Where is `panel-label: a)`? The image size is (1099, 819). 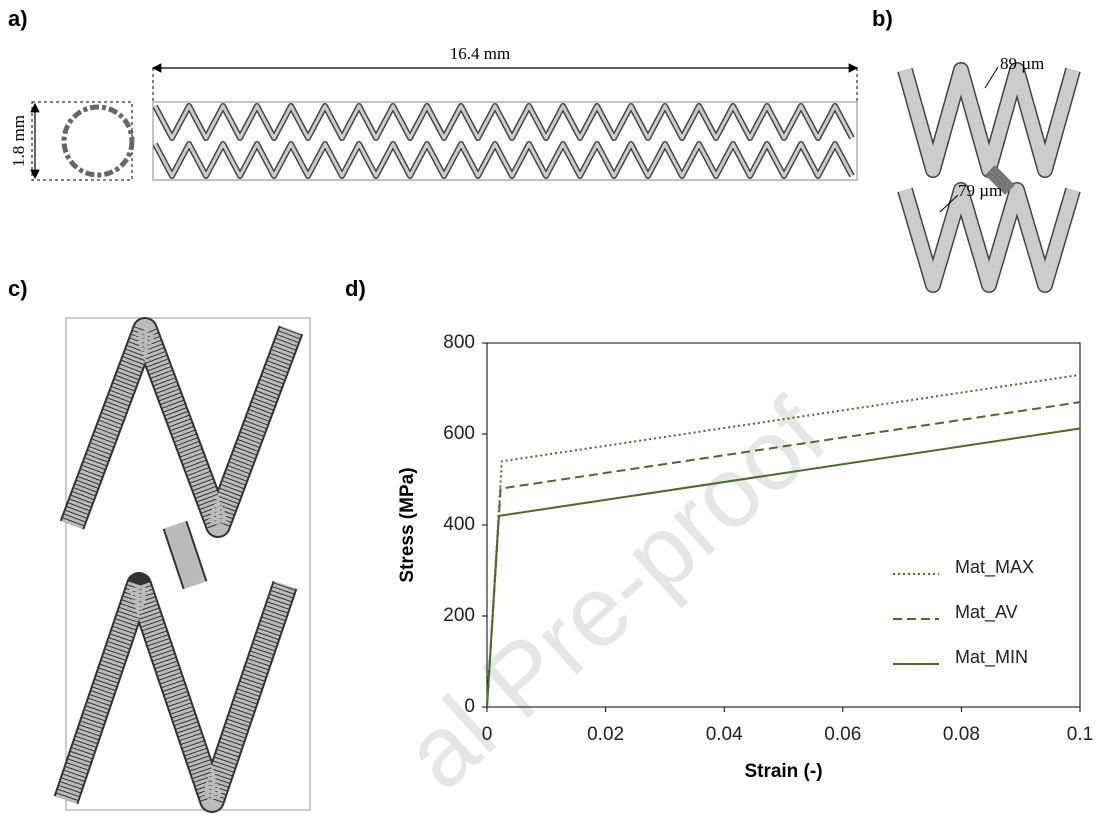 panel-label: a) is located at coordinates (18, 18).